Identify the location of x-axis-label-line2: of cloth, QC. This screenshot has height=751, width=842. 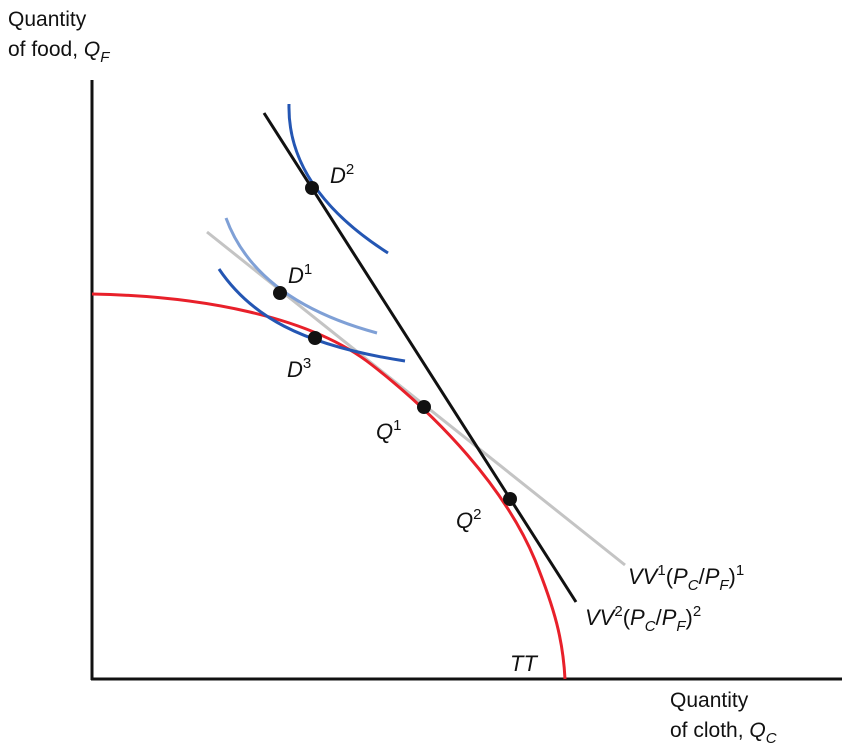
(723, 733).